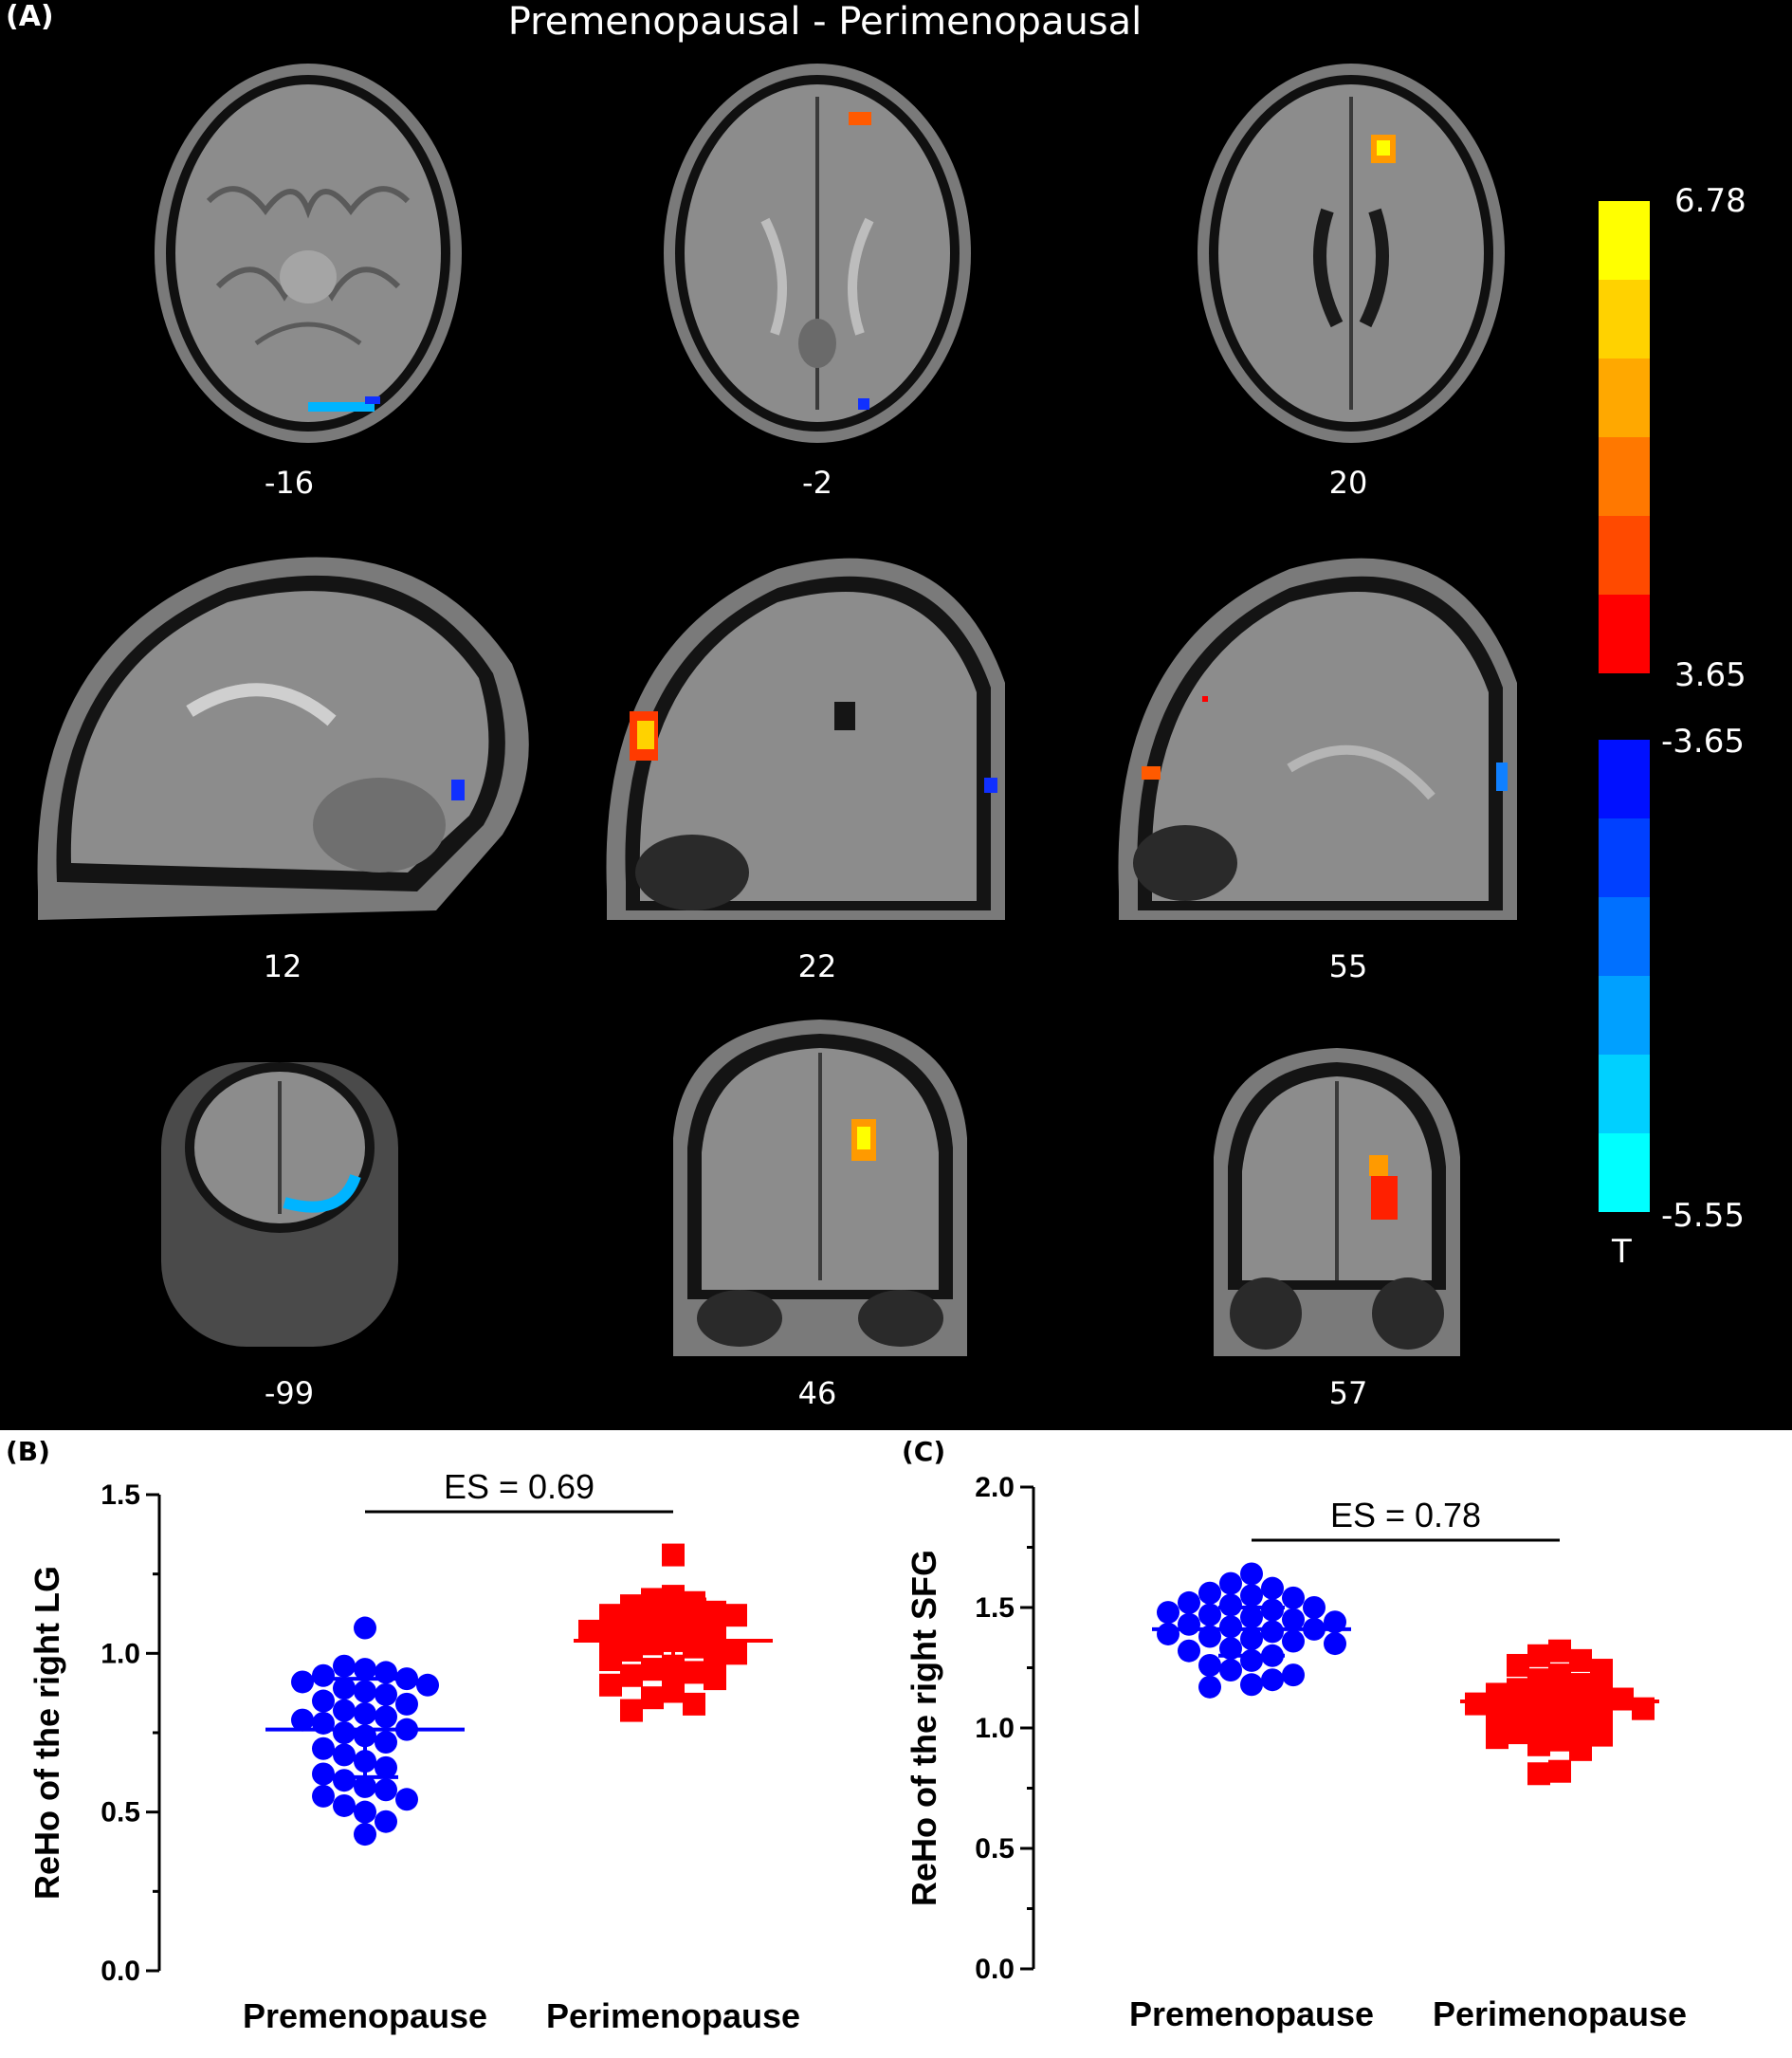  I want to click on effect-size-annotation: ES = 0.78, so click(1405, 1515).